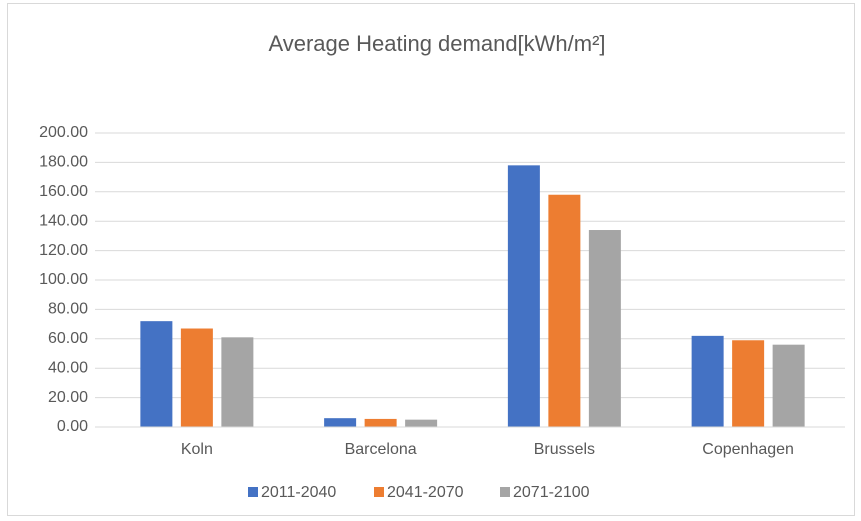  Describe the element at coordinates (197, 449) in the screenshot. I see `x-tick-label: Koln` at that location.